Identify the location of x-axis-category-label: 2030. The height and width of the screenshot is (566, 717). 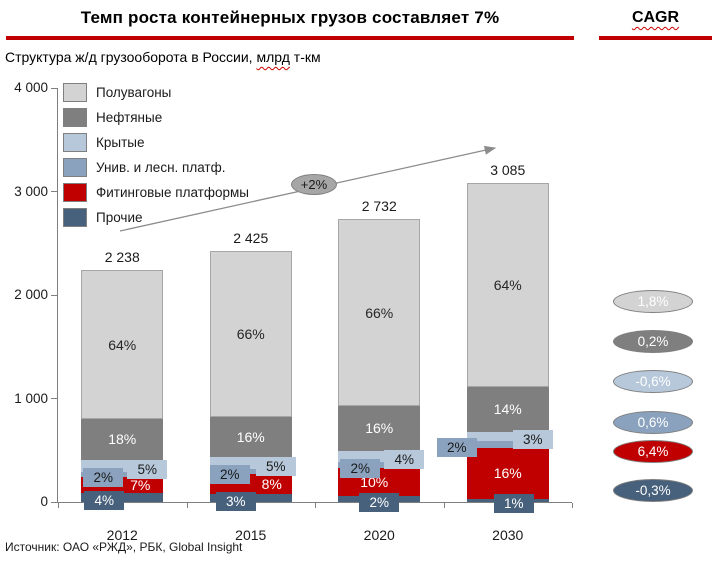
(508, 535).